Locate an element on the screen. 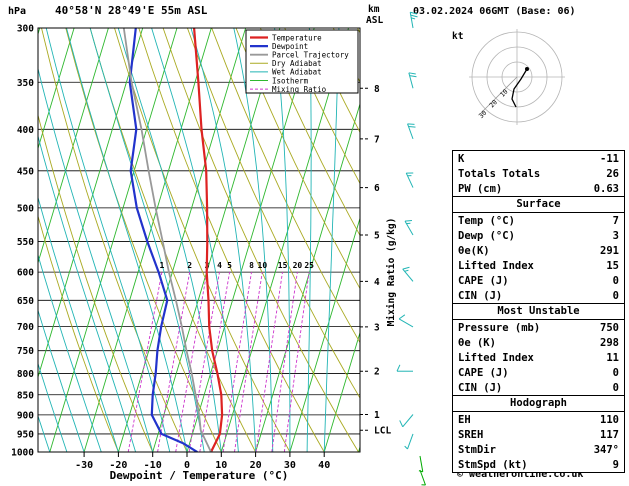 The height and width of the screenshot is (486, 629). stat-row: StmDir 347° is located at coordinates (538, 449).